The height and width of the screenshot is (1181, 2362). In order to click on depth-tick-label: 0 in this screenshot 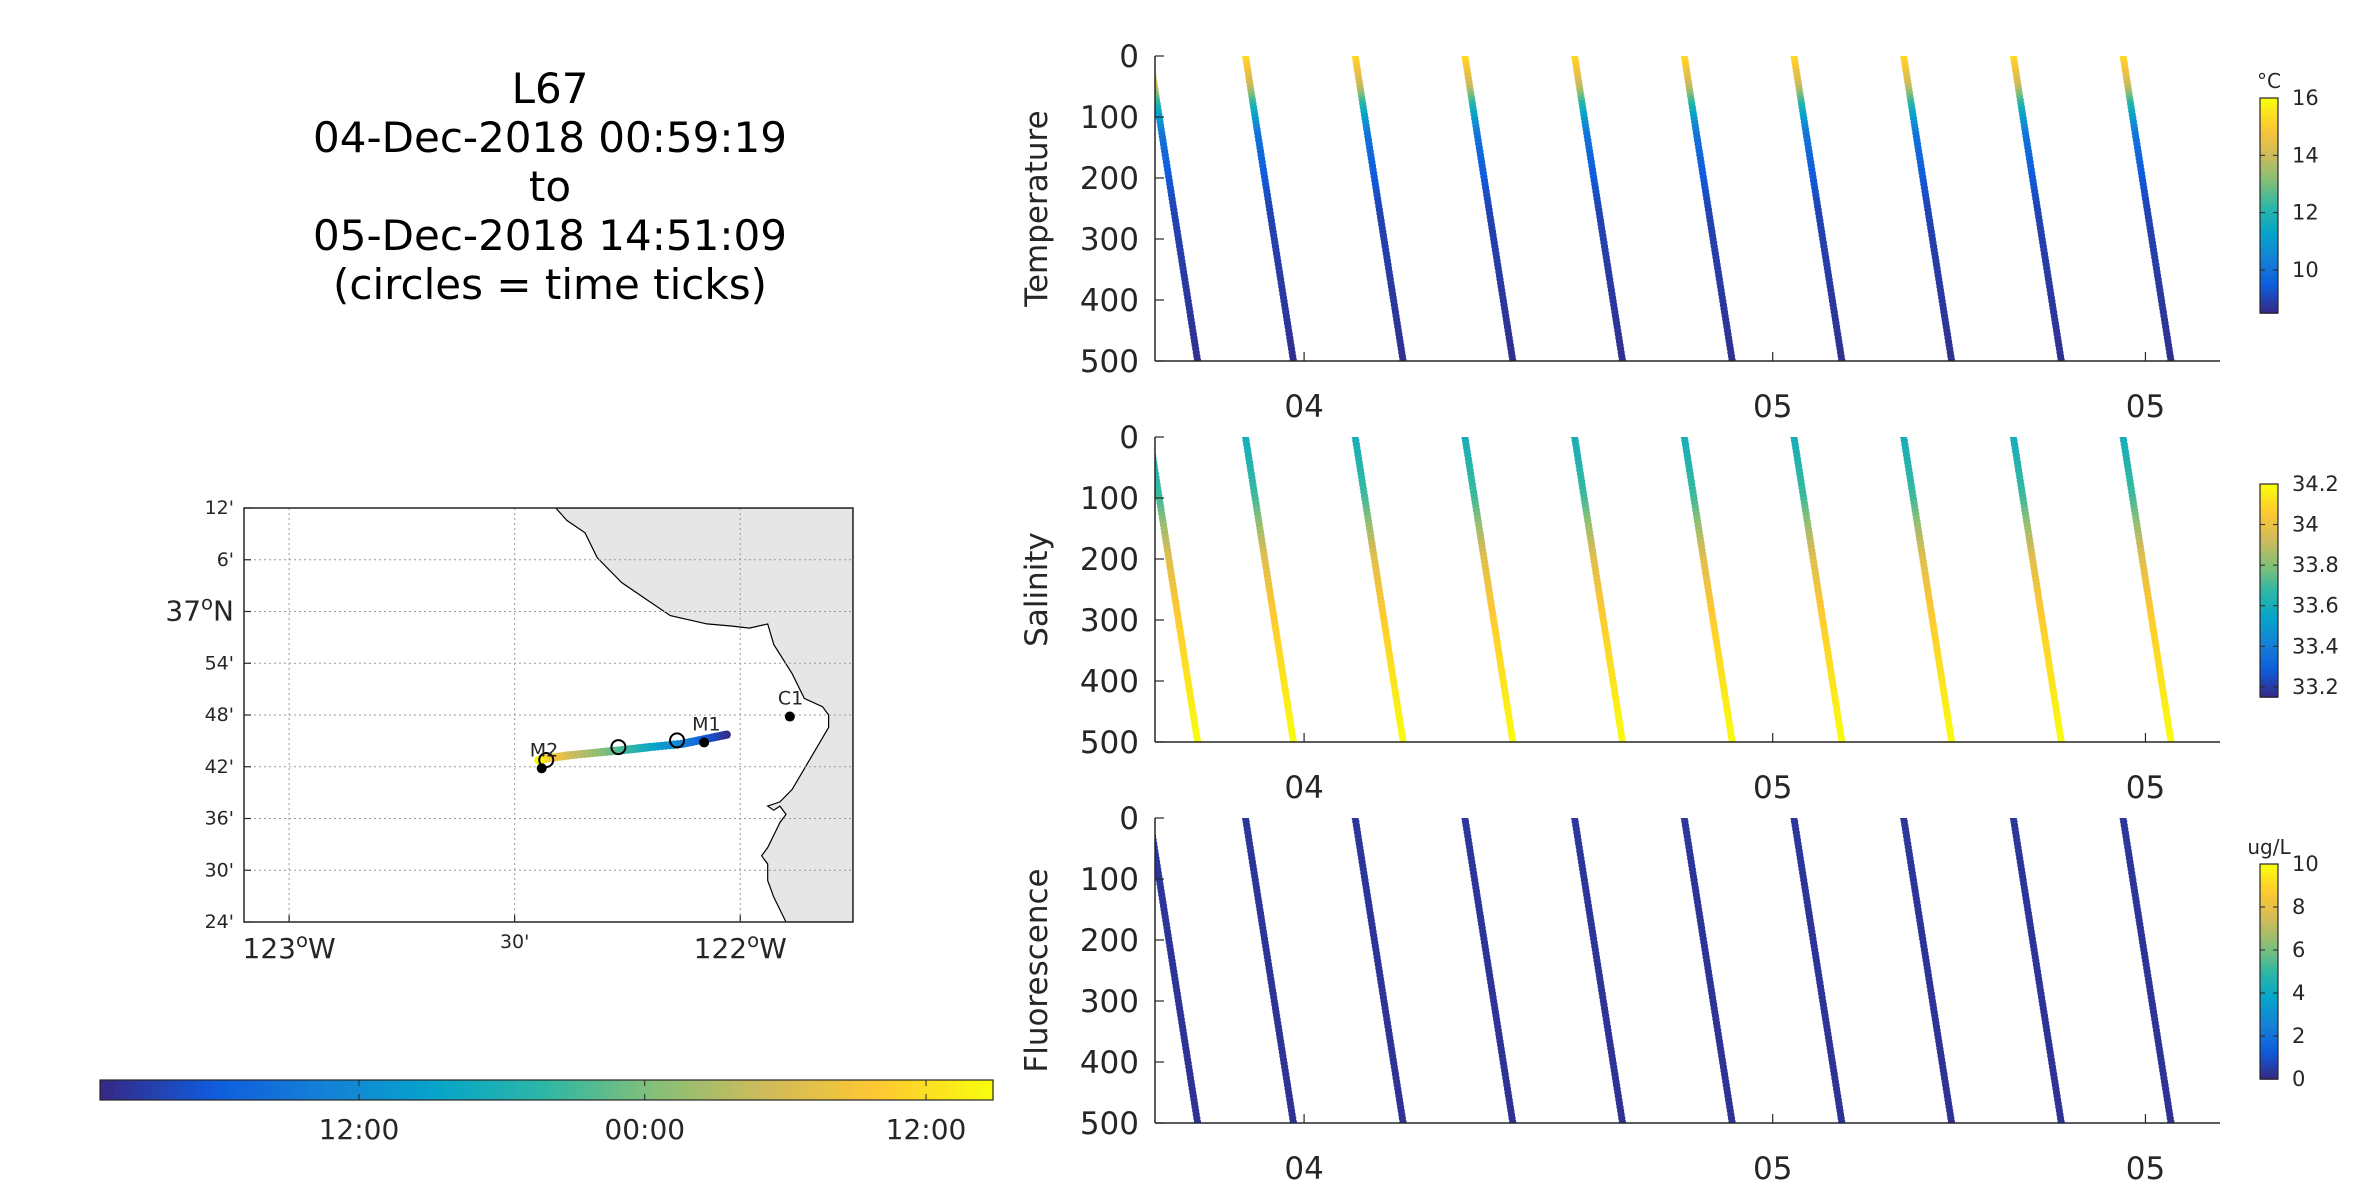, I will do `click(1129, 57)`.